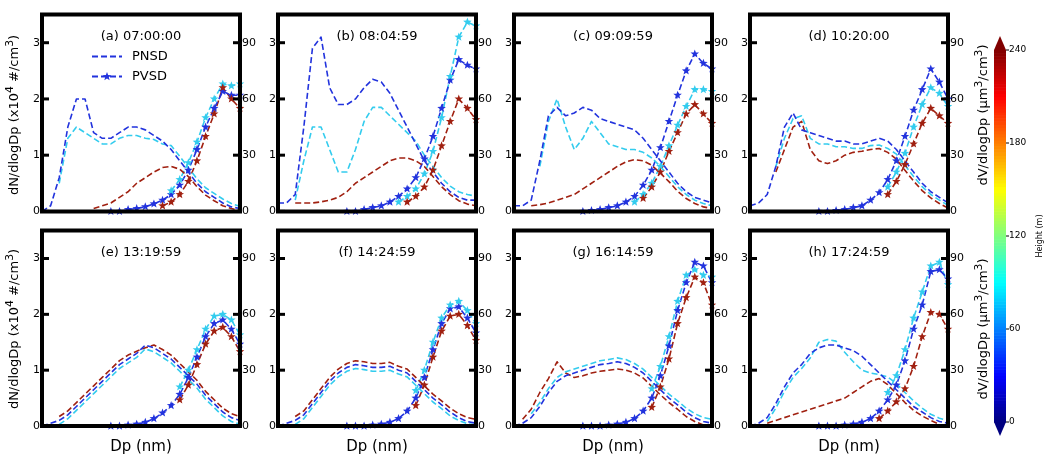 The height and width of the screenshot is (458, 1045). Describe the element at coordinates (1018, 49) in the screenshot. I see `color-bar-label: 240` at that location.